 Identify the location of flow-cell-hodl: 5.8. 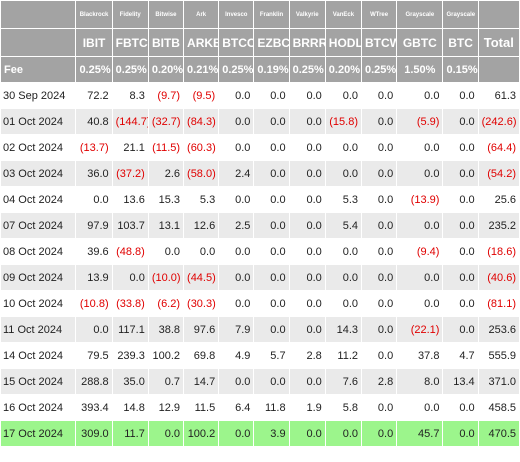
(343, 407).